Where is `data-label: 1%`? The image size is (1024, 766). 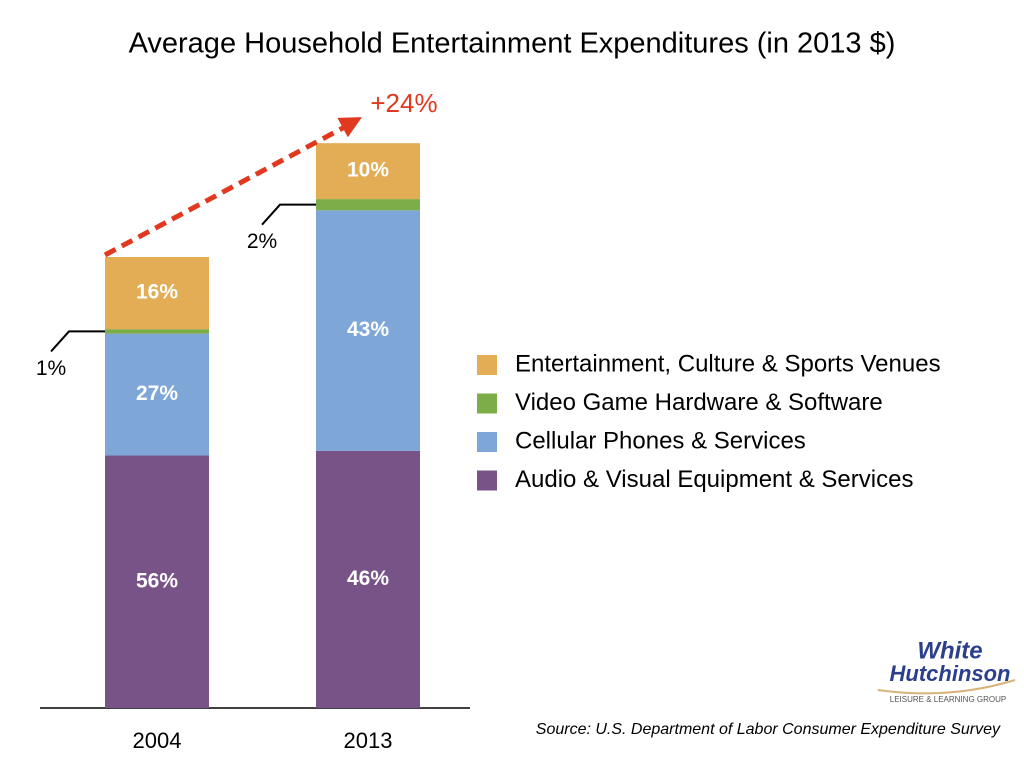
data-label: 1% is located at coordinates (51, 368).